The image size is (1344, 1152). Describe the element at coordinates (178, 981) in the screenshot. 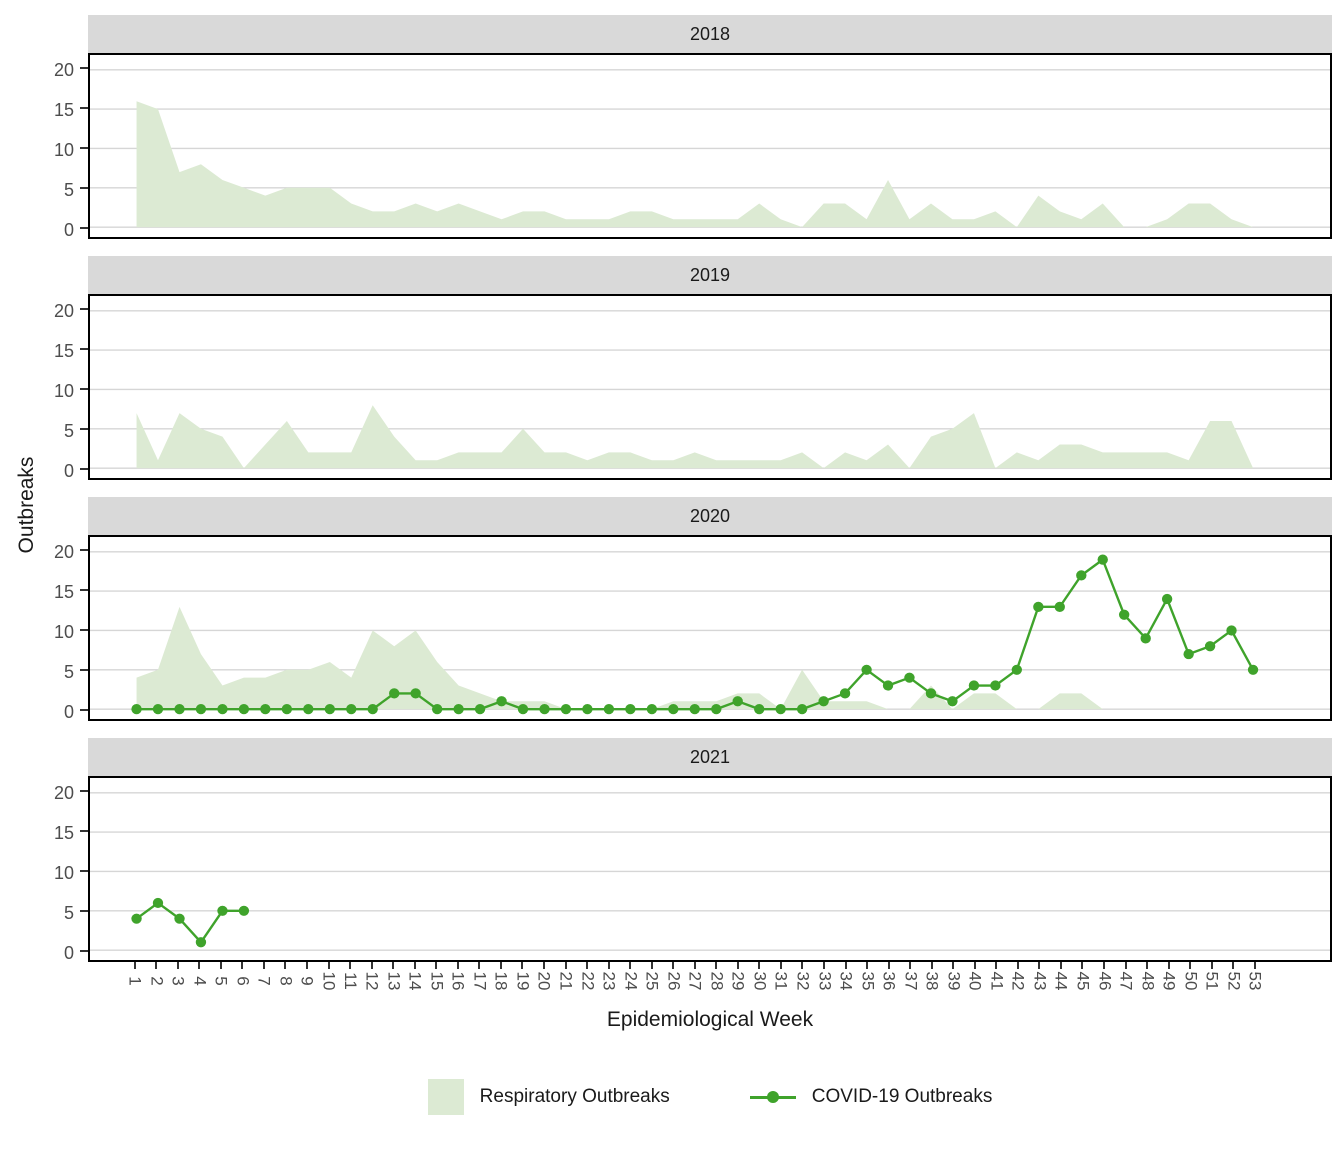

I see `x-tick-label: 3` at that location.